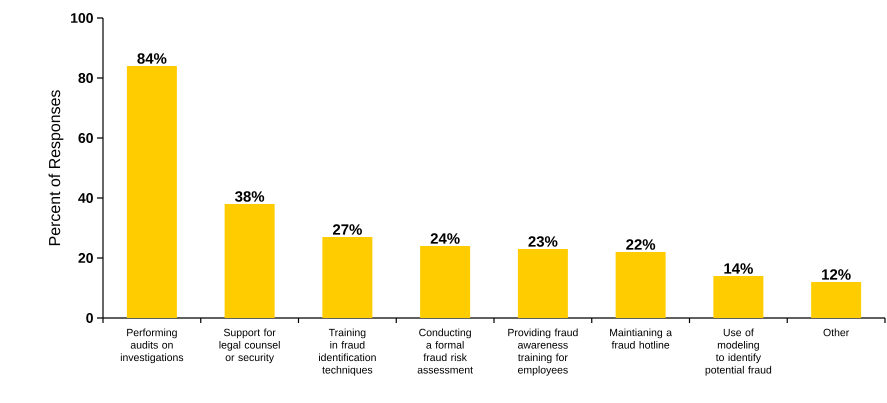  What do you see at coordinates (56, 168) in the screenshot?
I see `y-axis-title: Percent of Responses` at bounding box center [56, 168].